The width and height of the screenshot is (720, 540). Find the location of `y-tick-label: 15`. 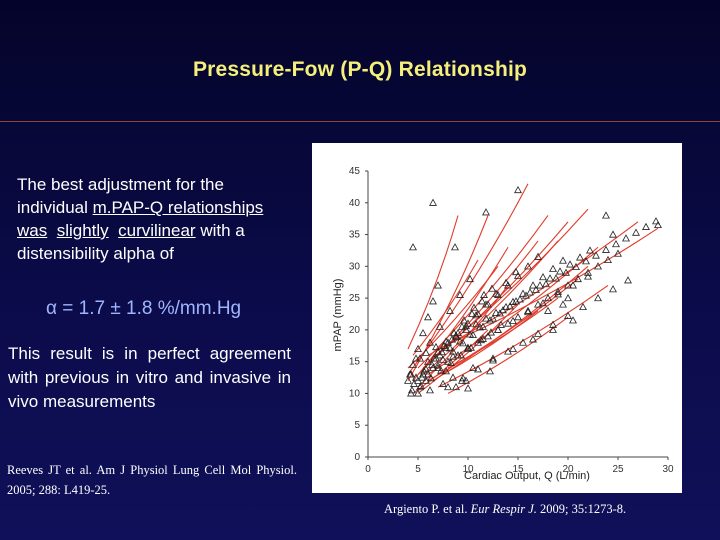

y-tick-label: 15 is located at coordinates (355, 362).